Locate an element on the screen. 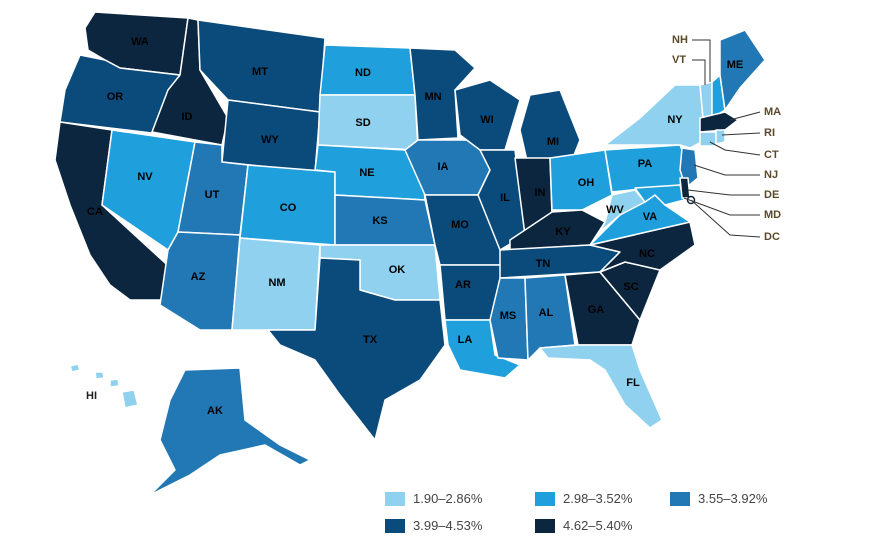  label-nm: NM is located at coordinates (276, 283).